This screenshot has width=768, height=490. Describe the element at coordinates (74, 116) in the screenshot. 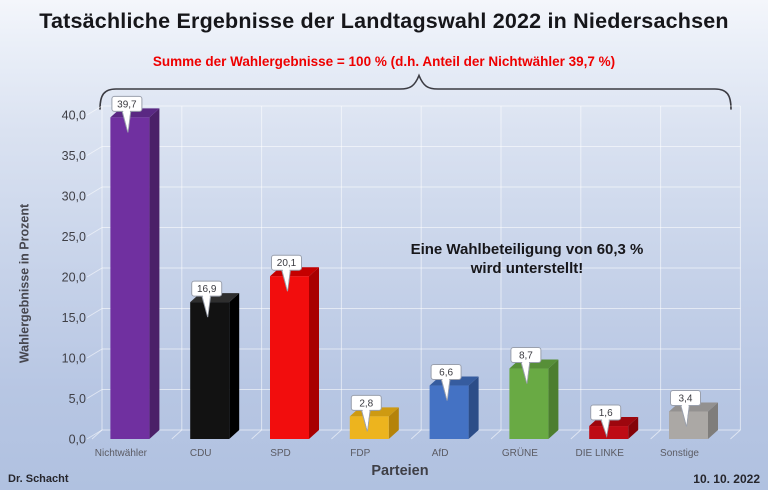

I see `y-tick-label: 40,0` at that location.